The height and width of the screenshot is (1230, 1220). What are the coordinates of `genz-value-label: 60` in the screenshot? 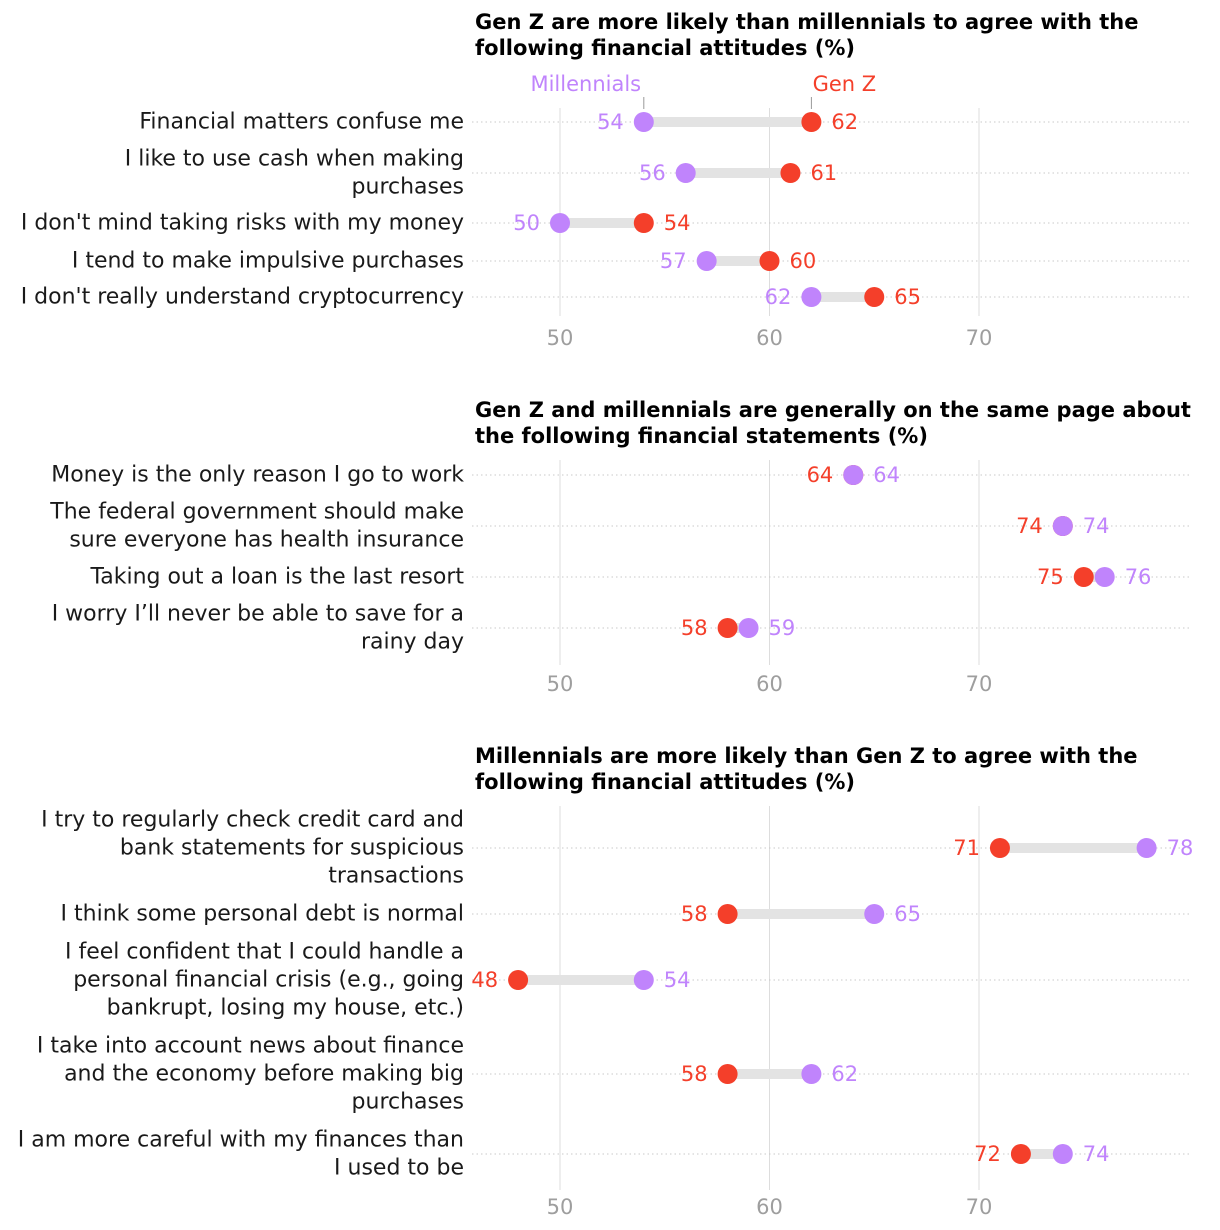 It's located at (803, 261).